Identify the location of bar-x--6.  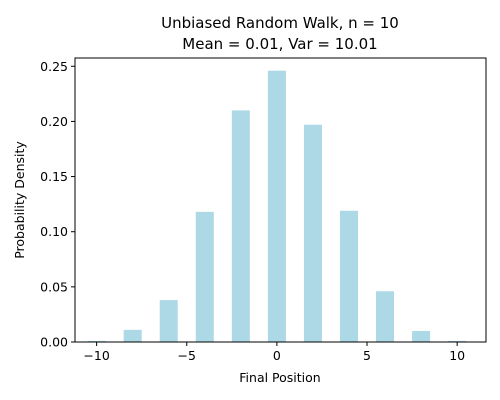
(168, 321).